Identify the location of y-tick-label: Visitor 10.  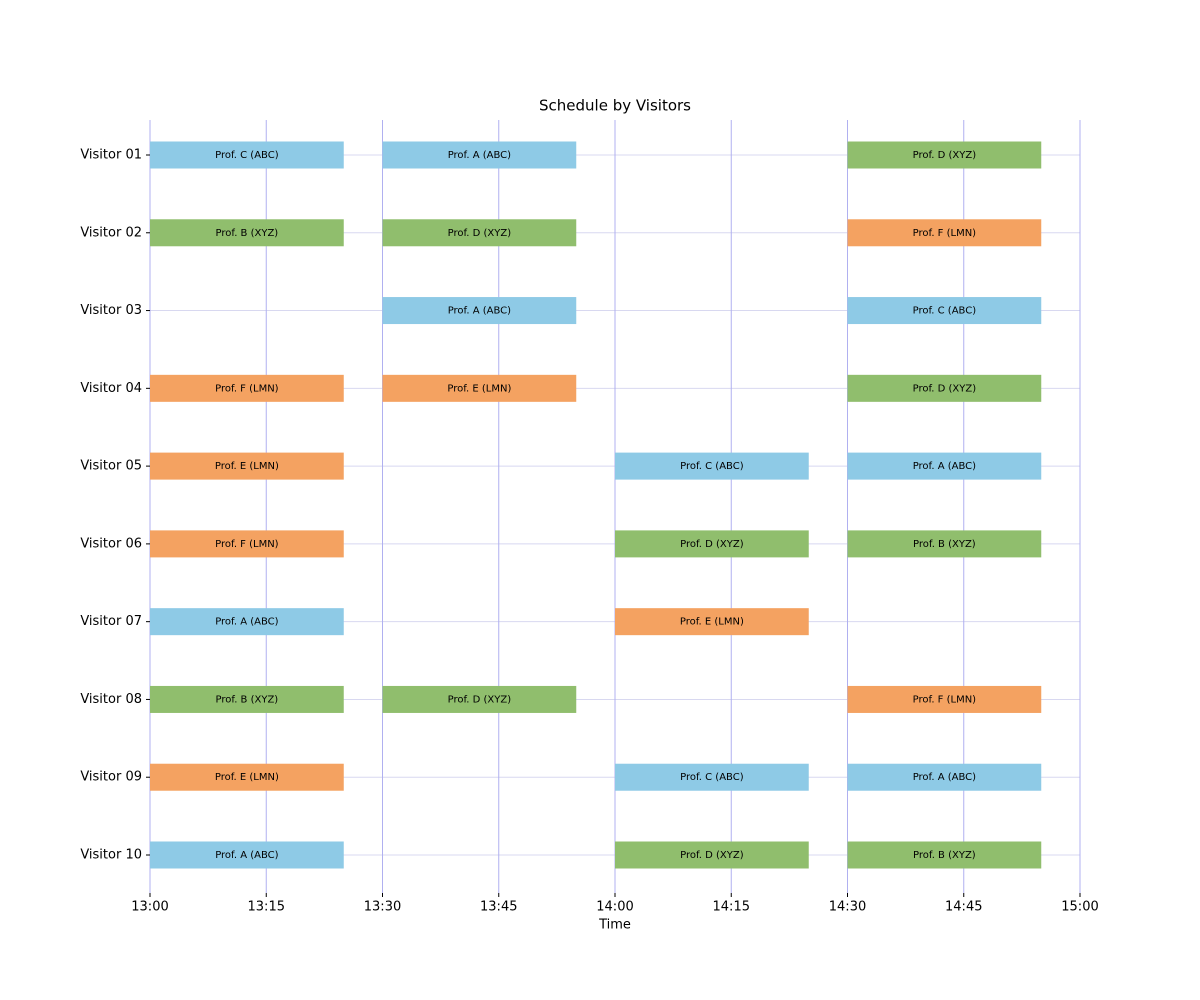
(111, 855).